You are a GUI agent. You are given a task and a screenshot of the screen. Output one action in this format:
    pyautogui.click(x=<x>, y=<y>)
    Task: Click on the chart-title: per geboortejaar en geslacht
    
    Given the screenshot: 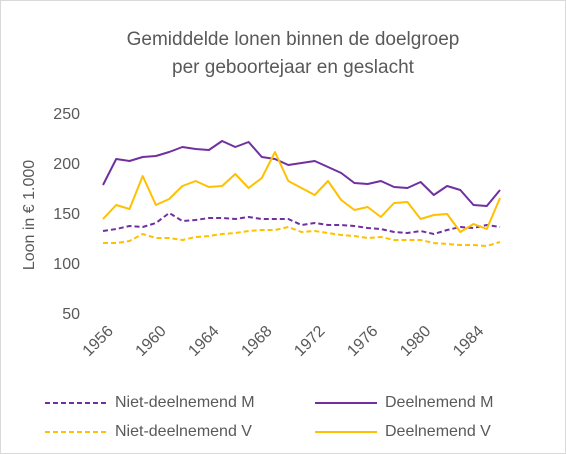 What is the action you would take?
    pyautogui.click(x=293, y=67)
    